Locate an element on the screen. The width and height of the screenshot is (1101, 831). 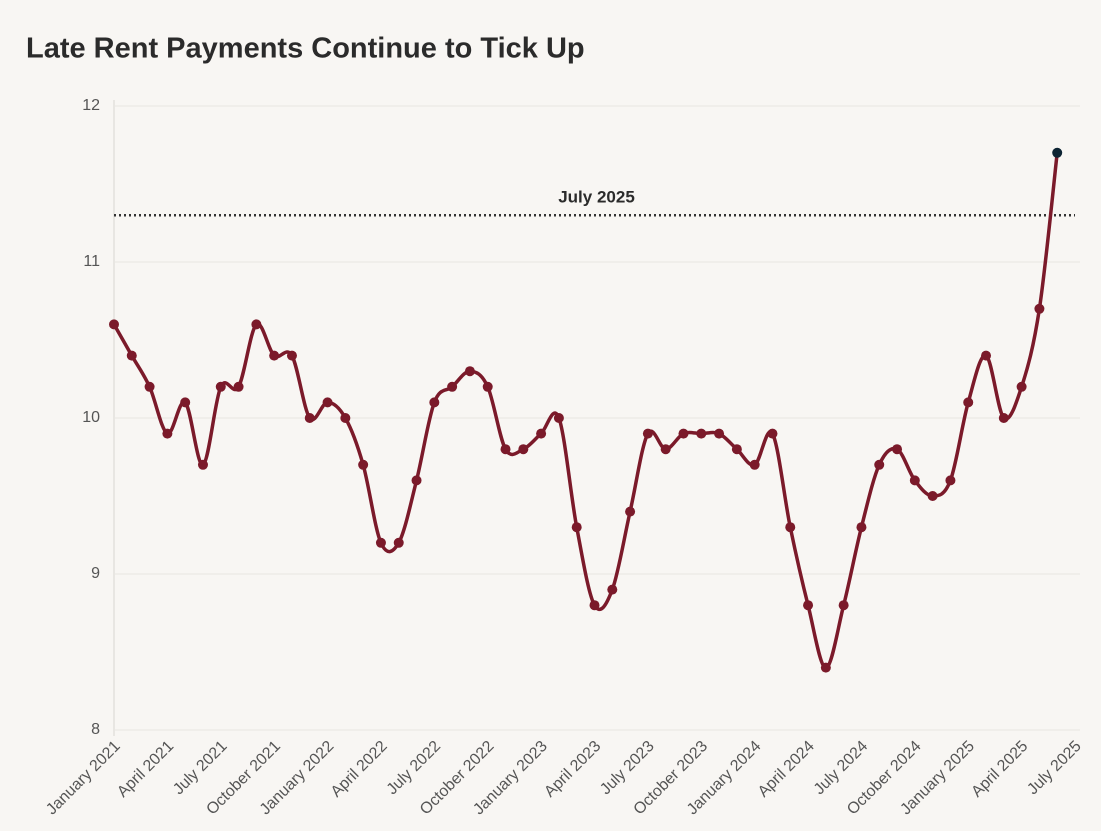
y-tick-label: 10 is located at coordinates (91, 417).